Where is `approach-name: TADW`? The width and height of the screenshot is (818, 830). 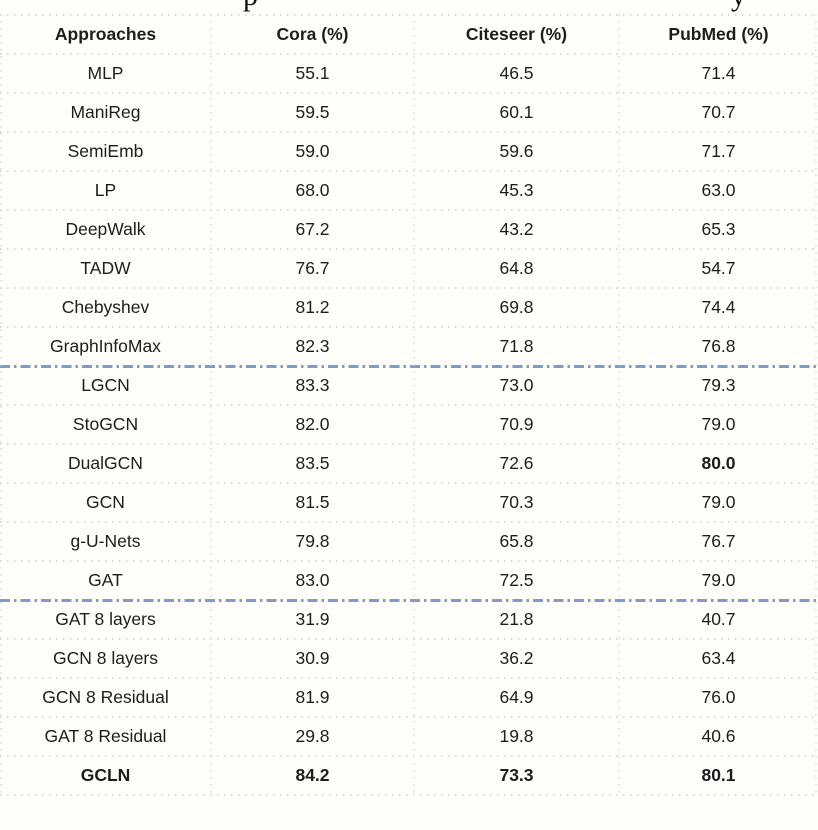 approach-name: TADW is located at coordinates (105, 267).